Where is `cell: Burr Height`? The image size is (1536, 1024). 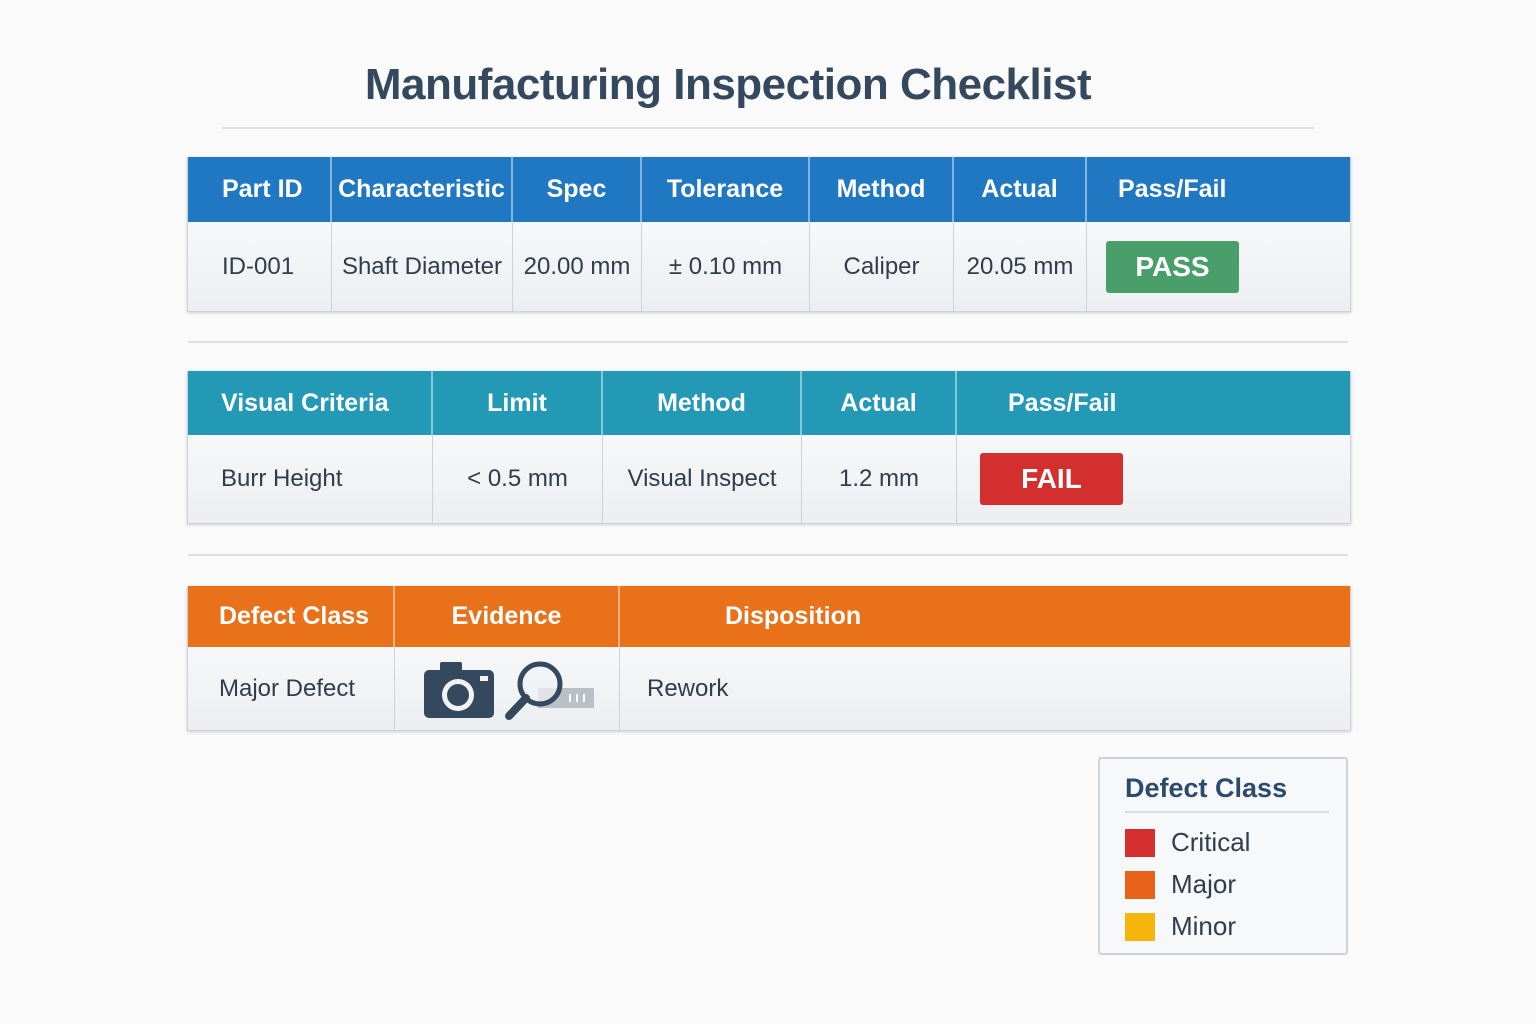
cell: Burr Height is located at coordinates (310, 479).